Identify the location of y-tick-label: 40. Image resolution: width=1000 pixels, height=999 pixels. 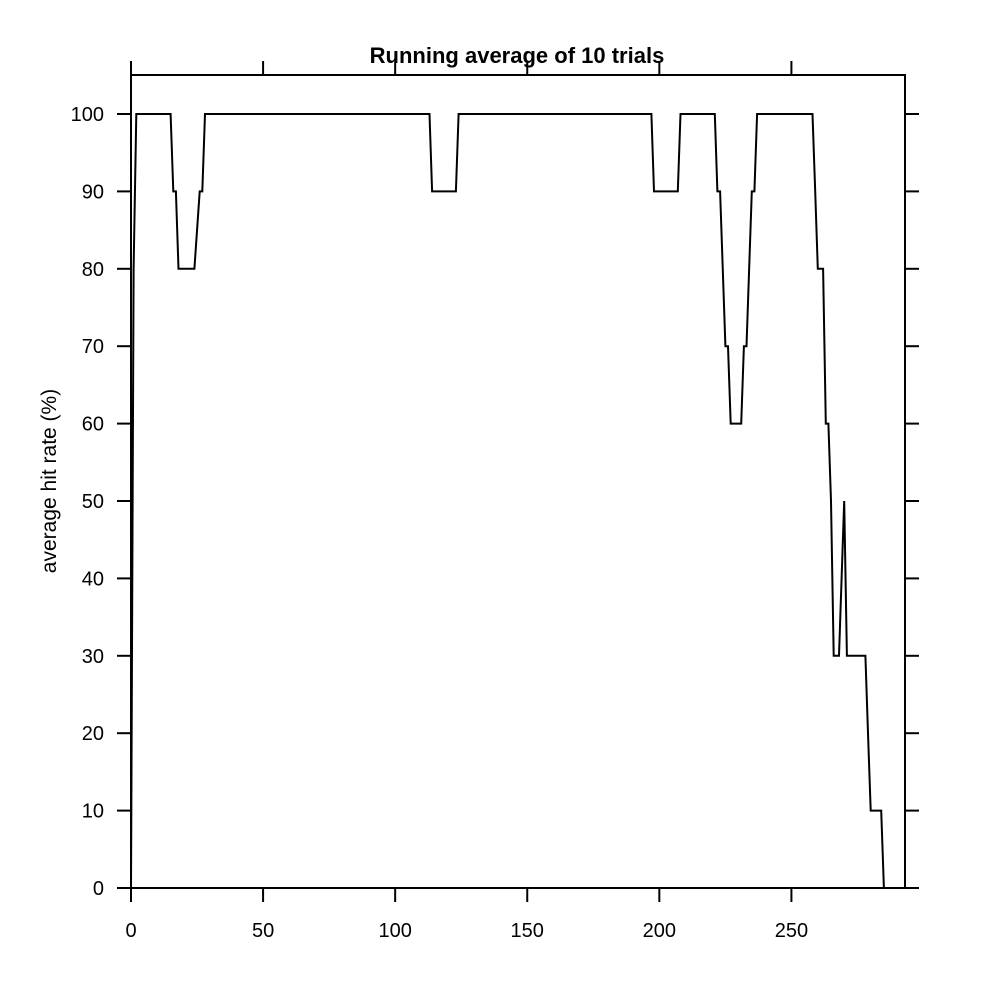
(93, 579).